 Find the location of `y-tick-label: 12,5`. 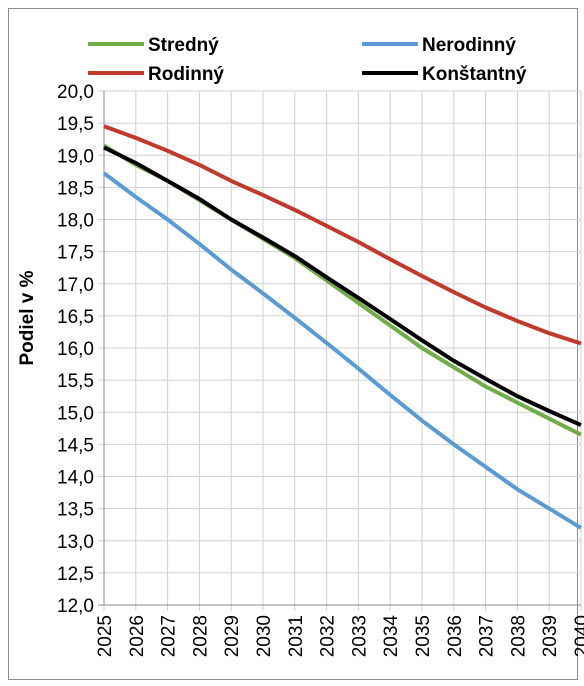

y-tick-label: 12,5 is located at coordinates (75, 574).